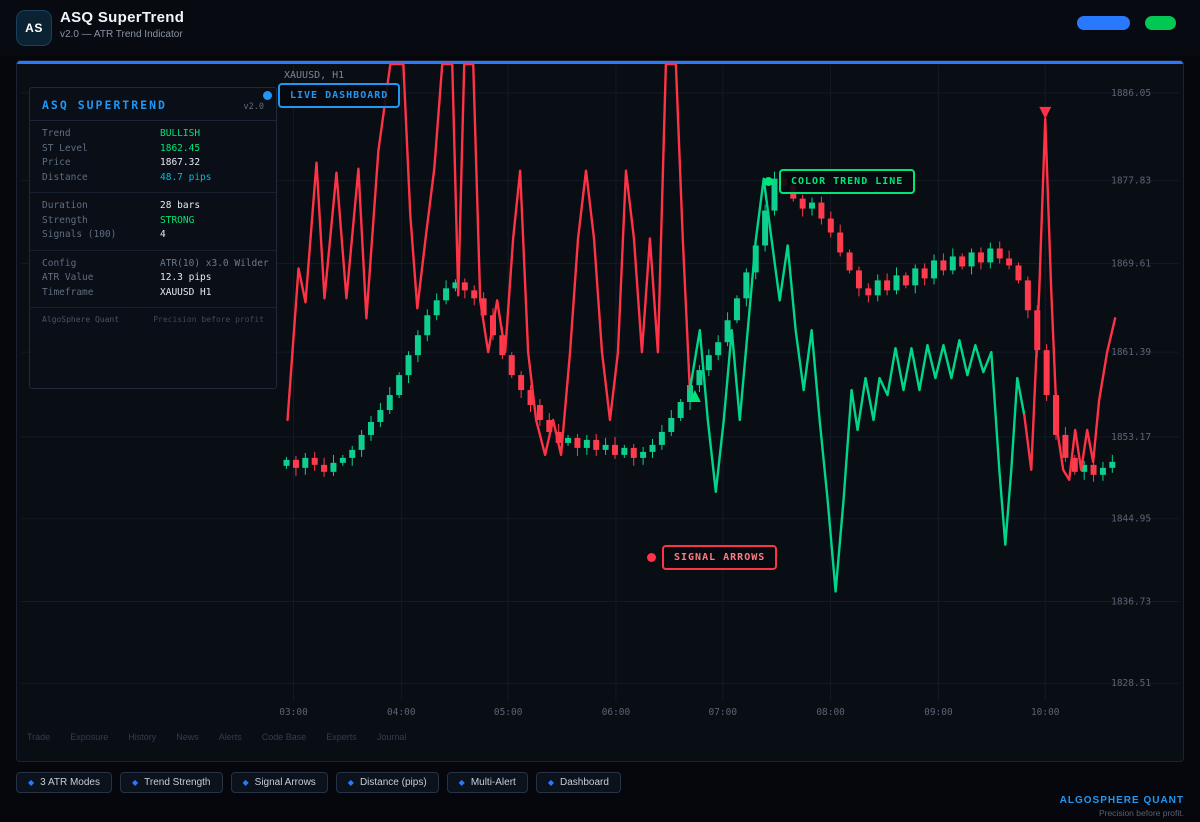 Image resolution: width=1200 pixels, height=822 pixels. What do you see at coordinates (1045, 112) in the screenshot?
I see `signal-arrow-down-icon` at bounding box center [1045, 112].